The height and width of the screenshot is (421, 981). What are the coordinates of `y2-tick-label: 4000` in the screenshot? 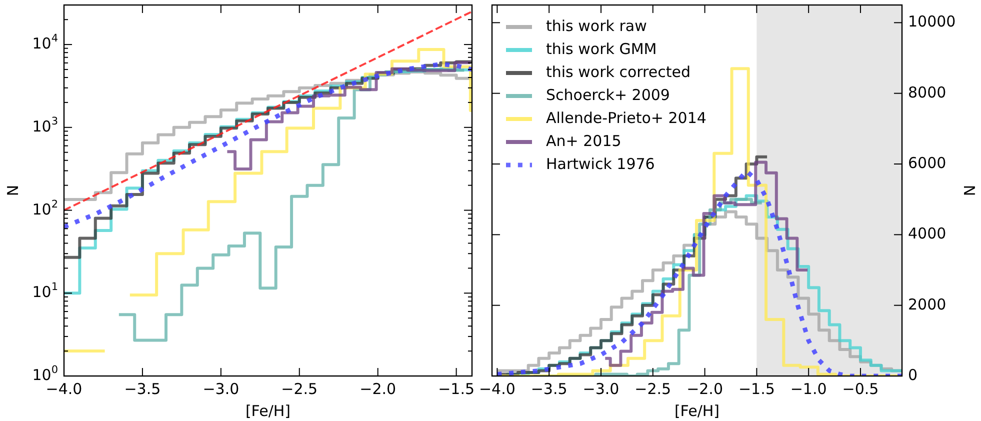 It's located at (927, 233).